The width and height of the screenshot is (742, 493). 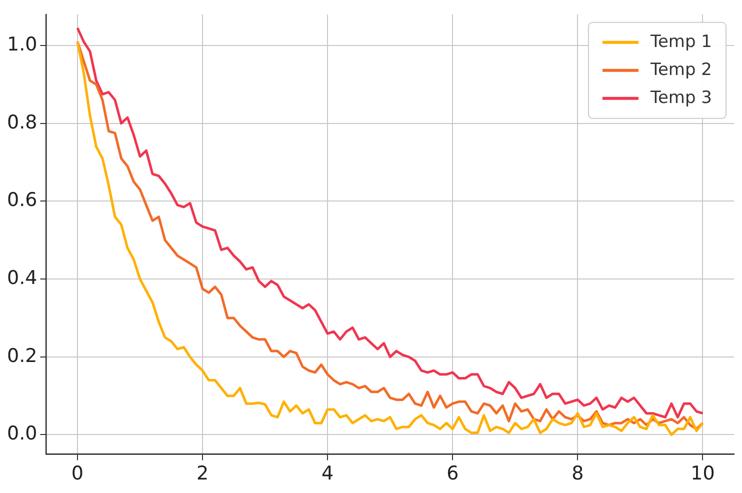 What do you see at coordinates (22, 277) in the screenshot?
I see `y-tick-label: 0.4` at bounding box center [22, 277].